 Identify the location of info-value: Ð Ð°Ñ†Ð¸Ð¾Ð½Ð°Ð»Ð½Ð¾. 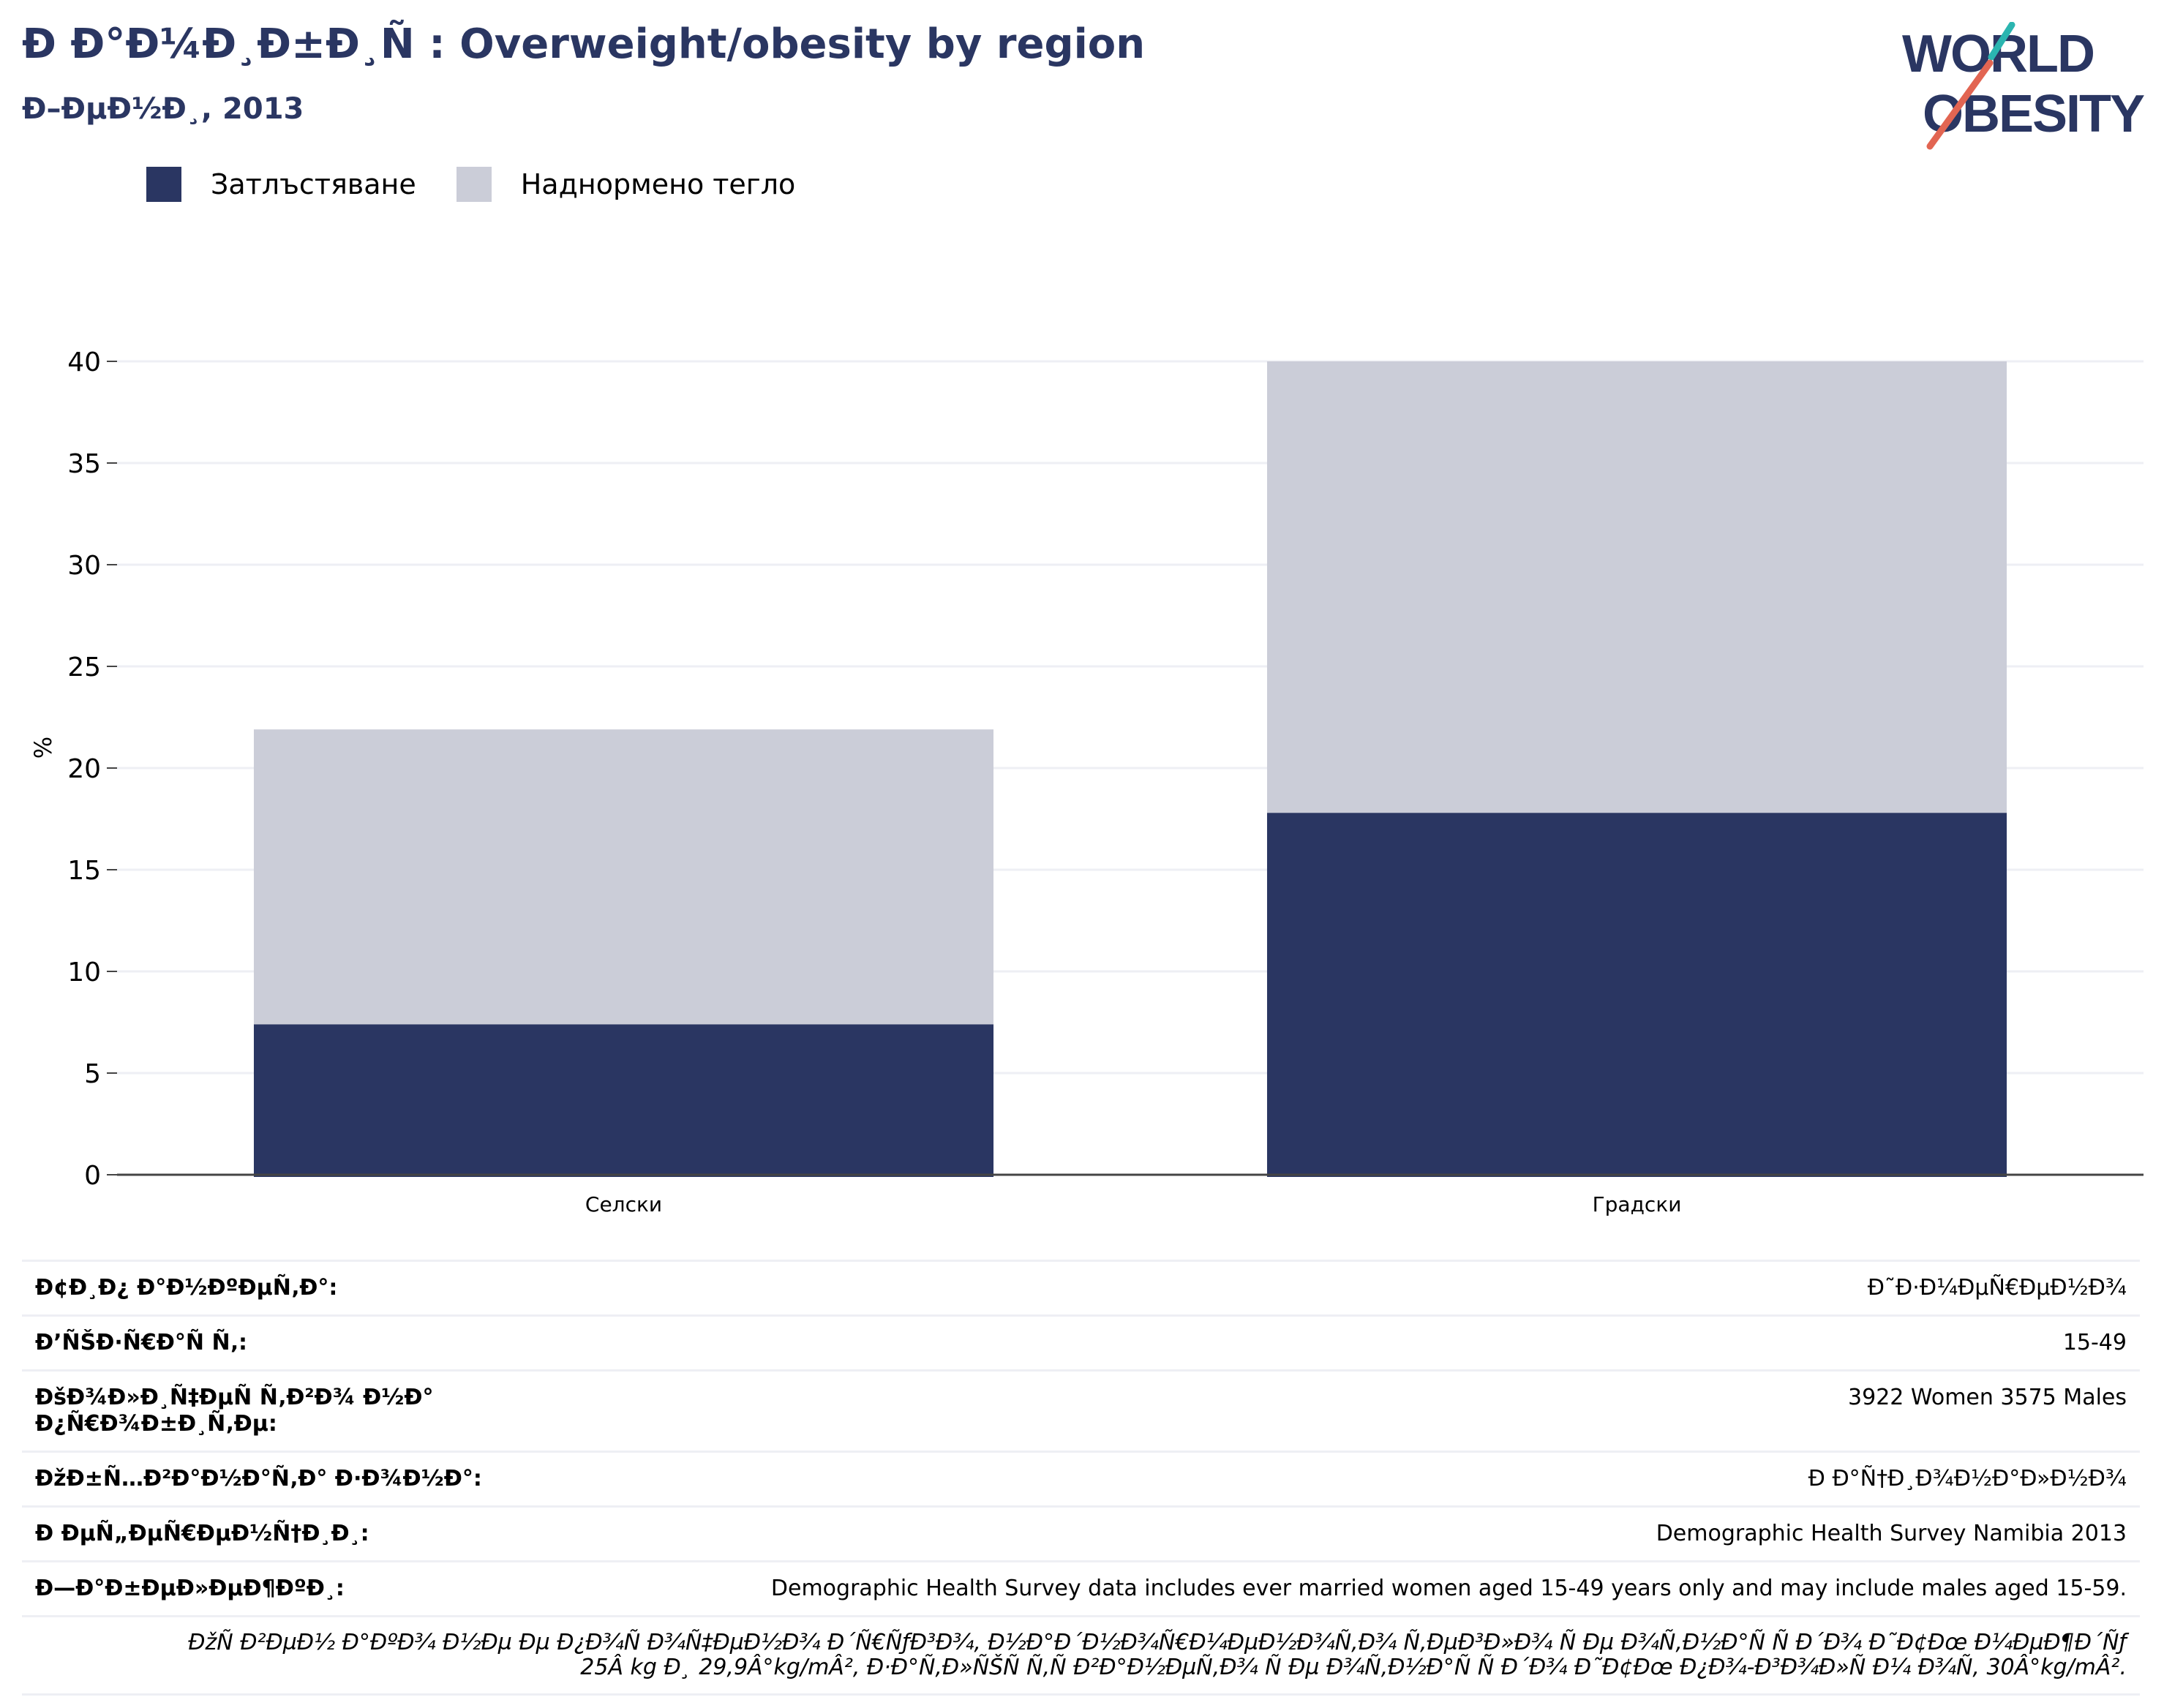
(1967, 1478).